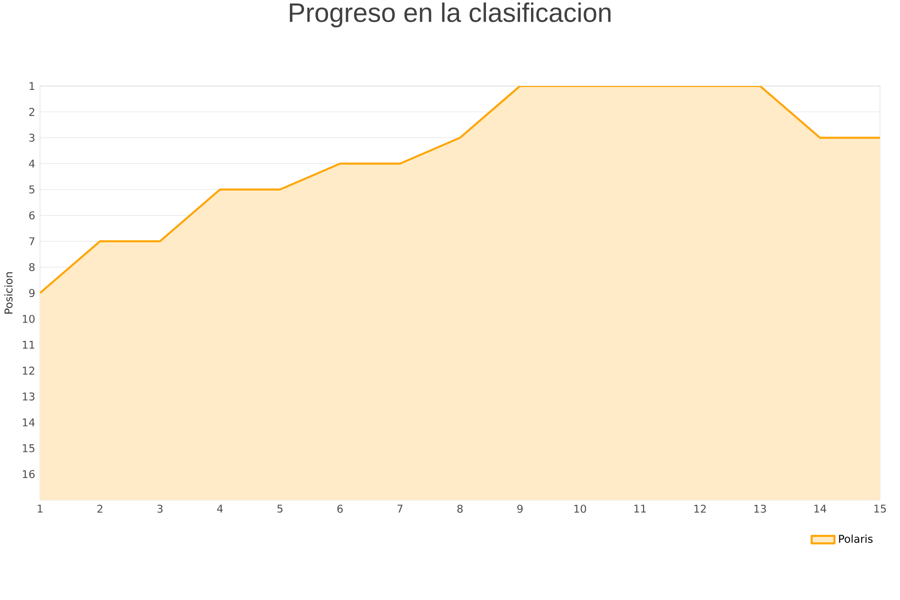  I want to click on x-tick-label: 4, so click(220, 508).